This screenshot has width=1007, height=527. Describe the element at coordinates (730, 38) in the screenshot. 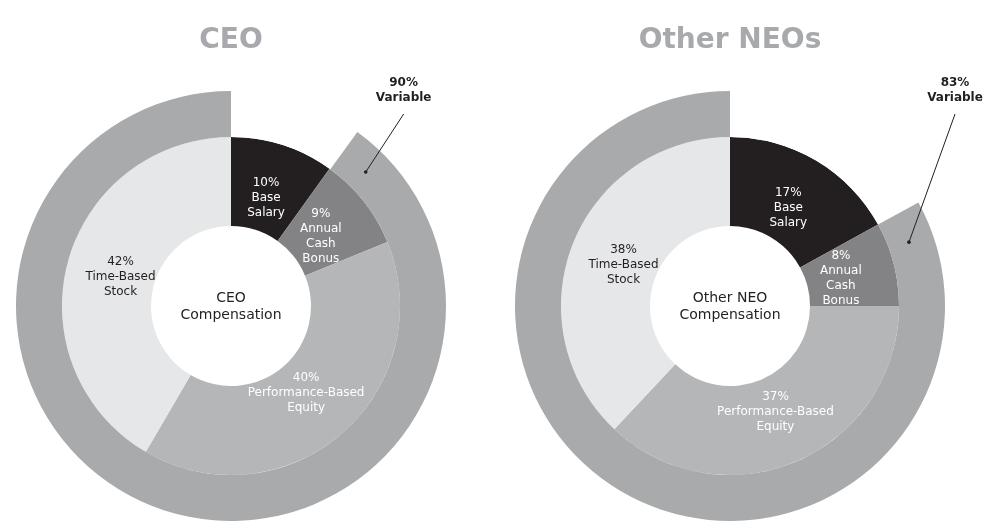

I see `chart-title: Other NEOs` at that location.